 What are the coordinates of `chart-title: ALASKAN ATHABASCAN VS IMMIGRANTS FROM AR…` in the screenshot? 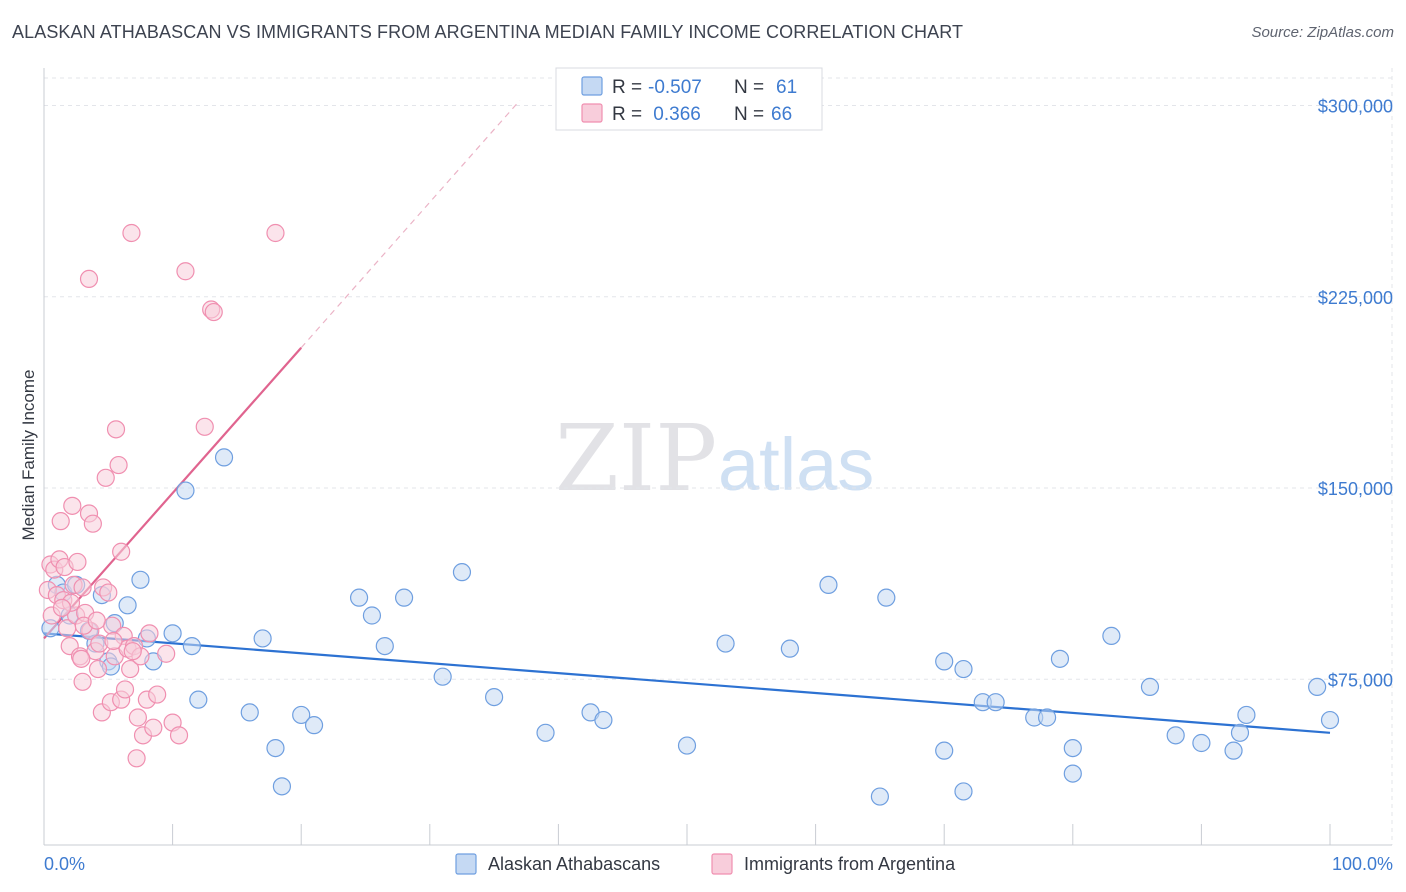 It's located at (488, 32).